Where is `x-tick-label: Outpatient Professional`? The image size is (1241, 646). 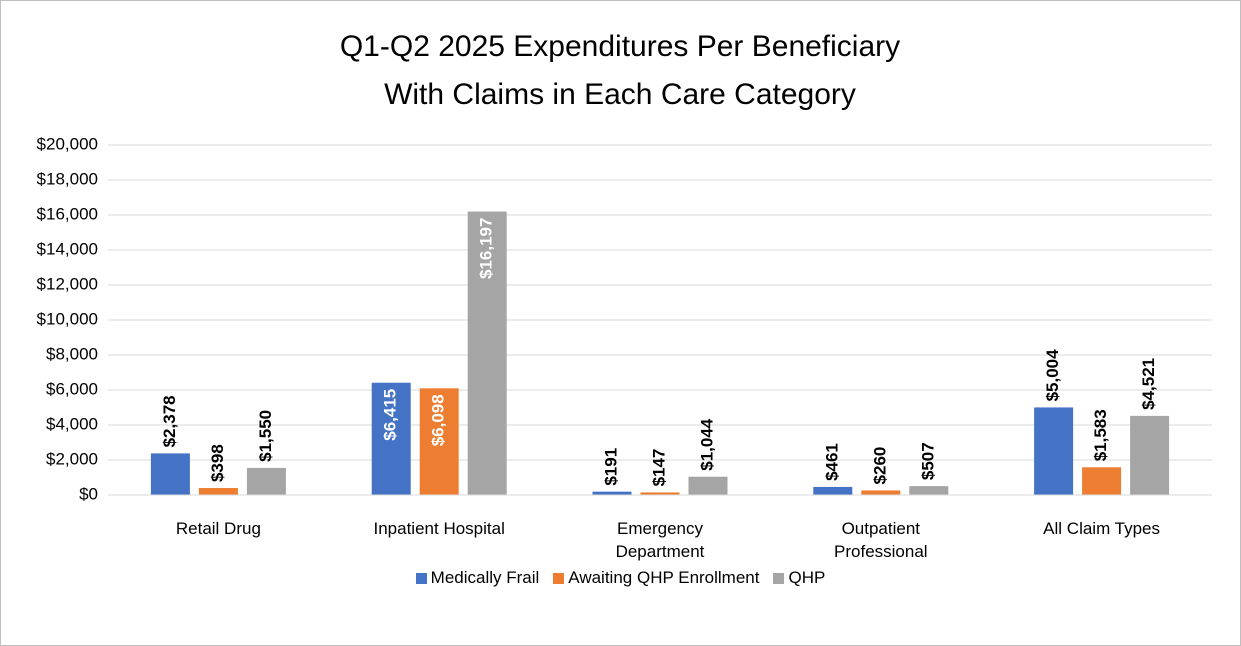
x-tick-label: Outpatient Professional is located at coordinates (881, 540).